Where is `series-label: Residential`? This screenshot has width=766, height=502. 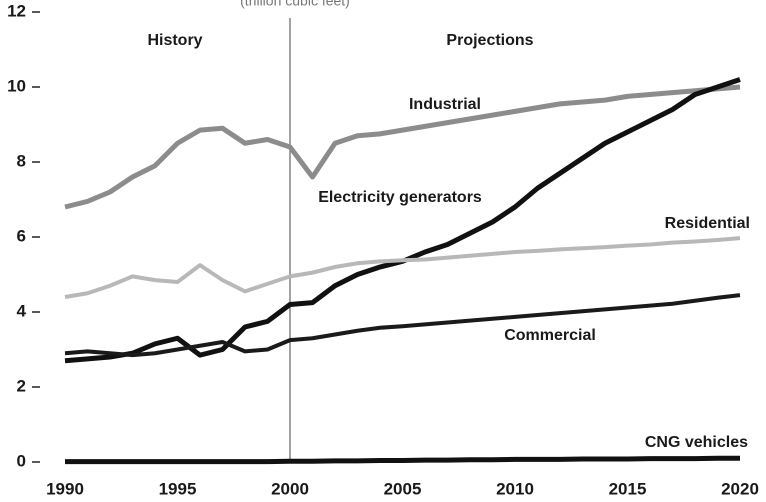 series-label: Residential is located at coordinates (707, 223).